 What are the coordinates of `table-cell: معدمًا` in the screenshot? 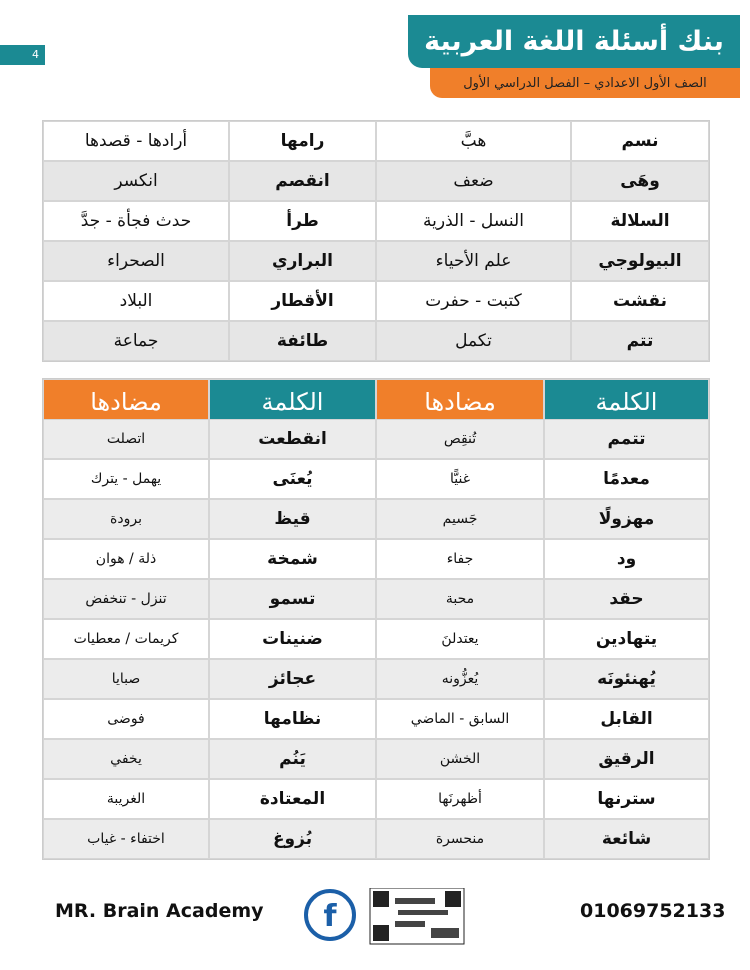 It's located at (626, 479).